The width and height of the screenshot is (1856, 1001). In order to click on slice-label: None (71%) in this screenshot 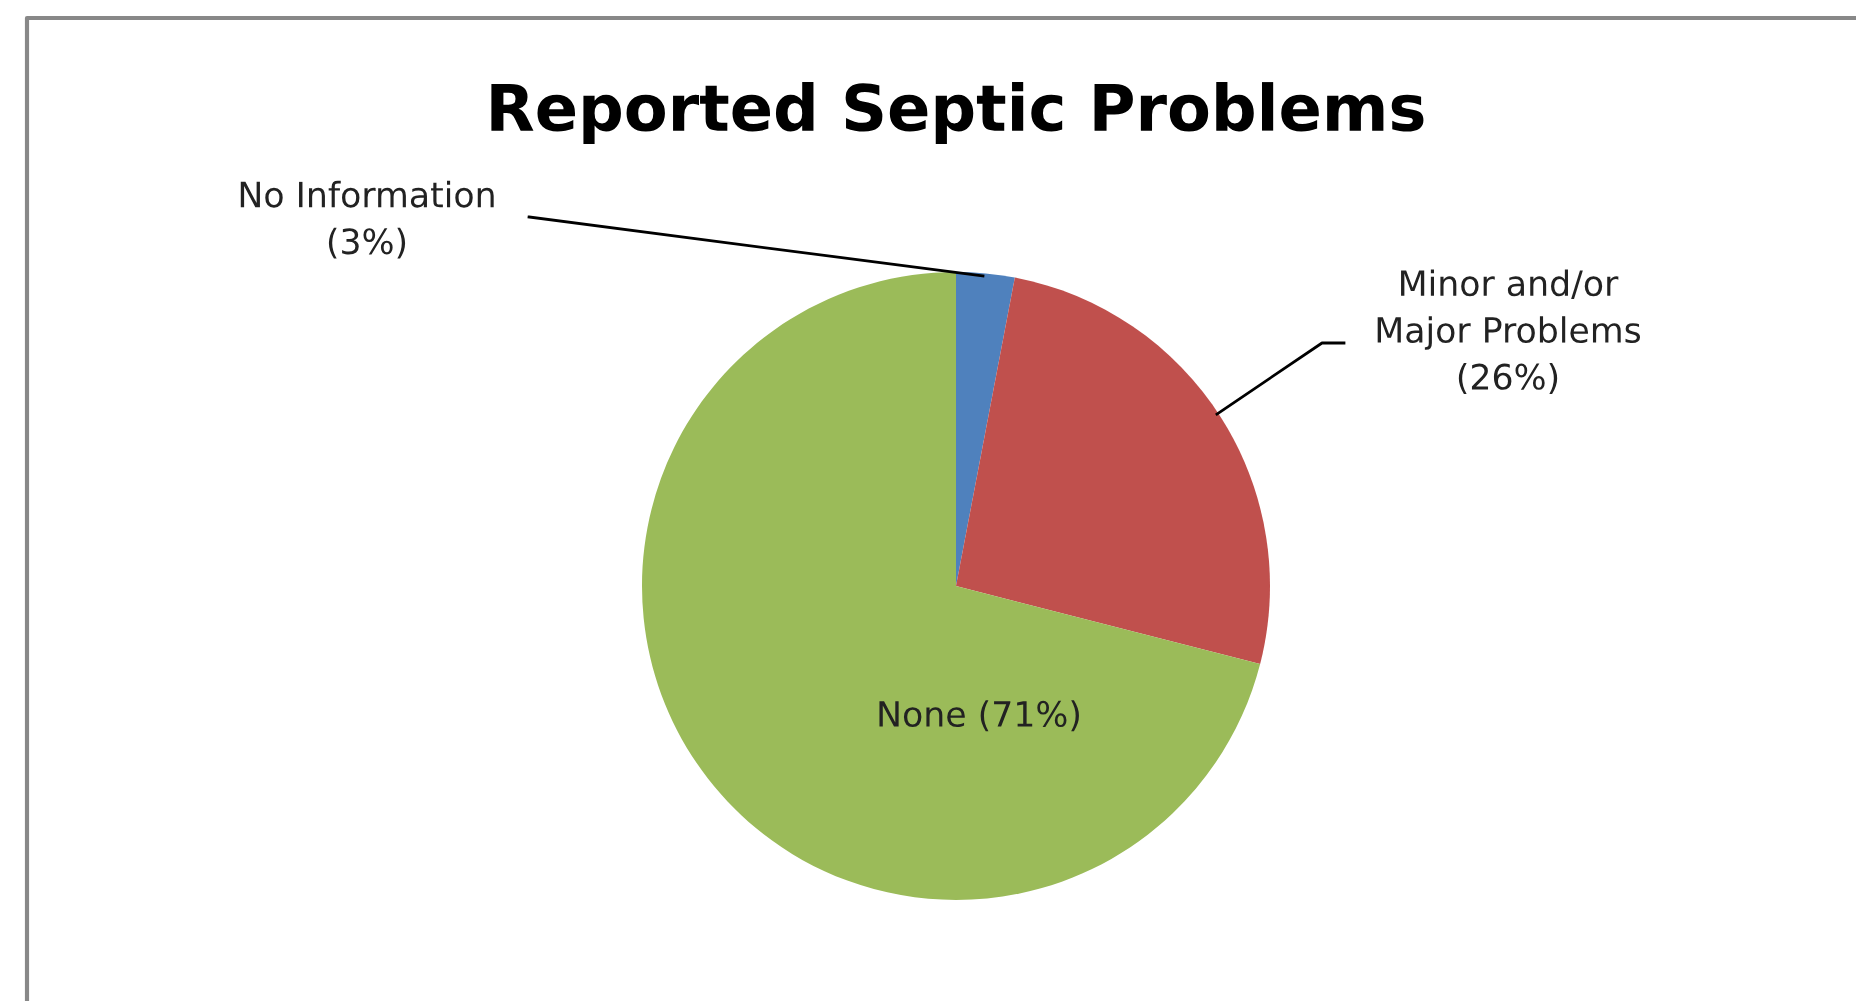, I will do `click(979, 716)`.